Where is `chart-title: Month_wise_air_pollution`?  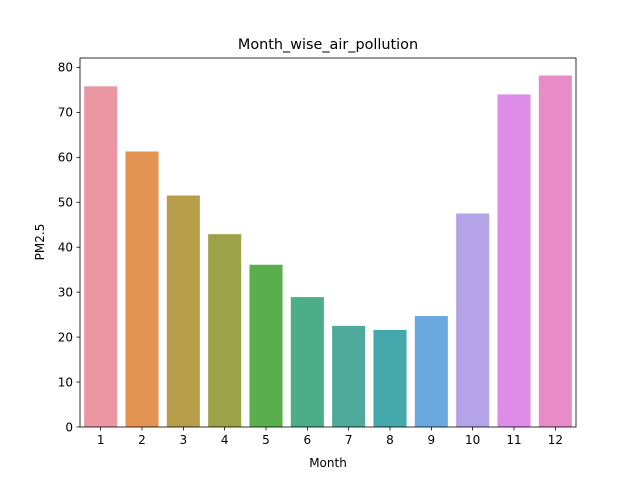
chart-title: Month_wise_air_pollution is located at coordinates (328, 45).